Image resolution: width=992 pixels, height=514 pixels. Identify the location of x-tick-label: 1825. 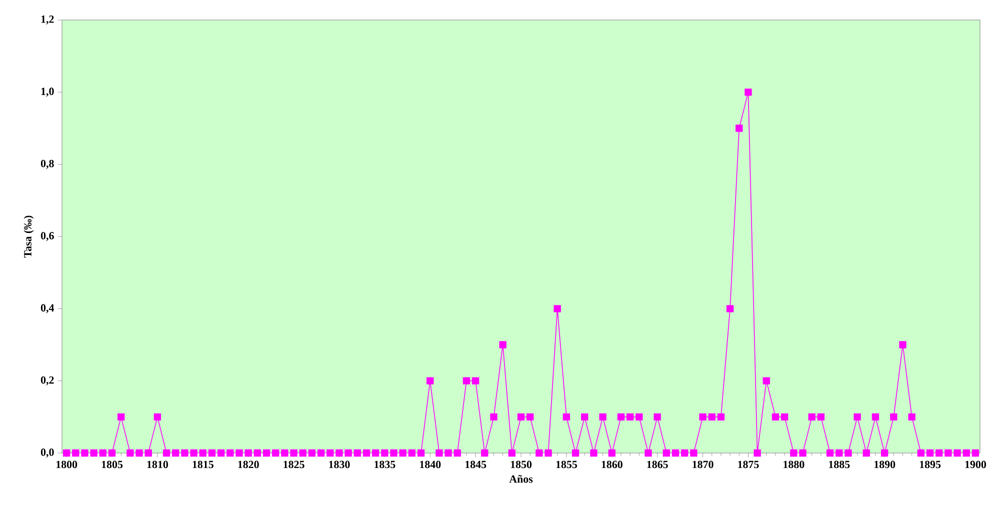
(294, 464).